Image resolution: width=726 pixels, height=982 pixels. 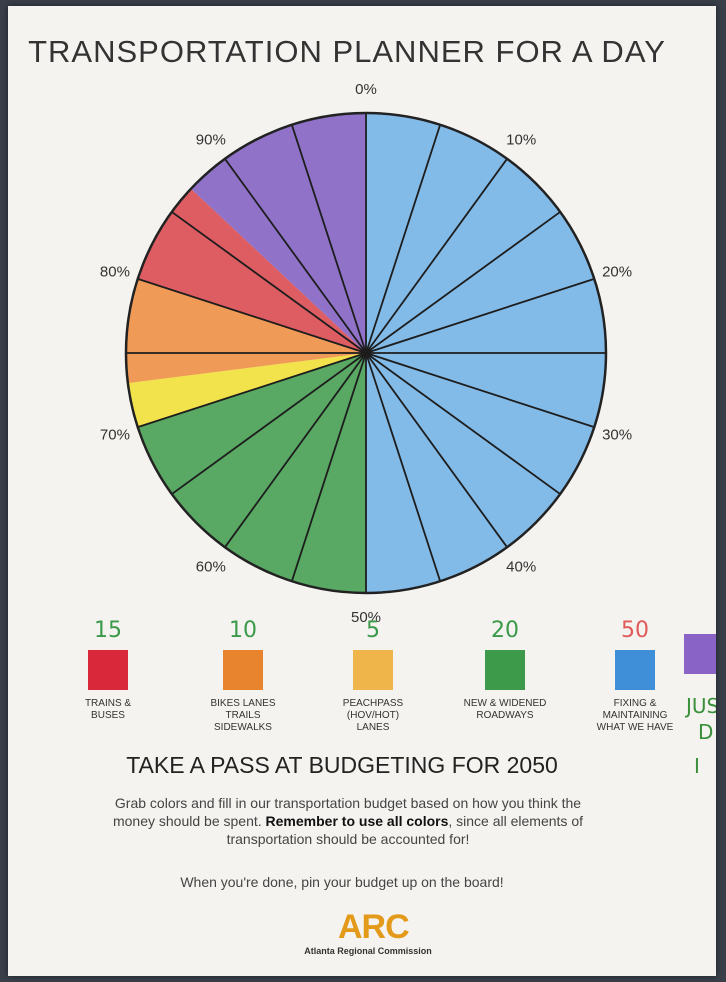 I want to click on legend-handwritten-value: 5, so click(x=373, y=630).